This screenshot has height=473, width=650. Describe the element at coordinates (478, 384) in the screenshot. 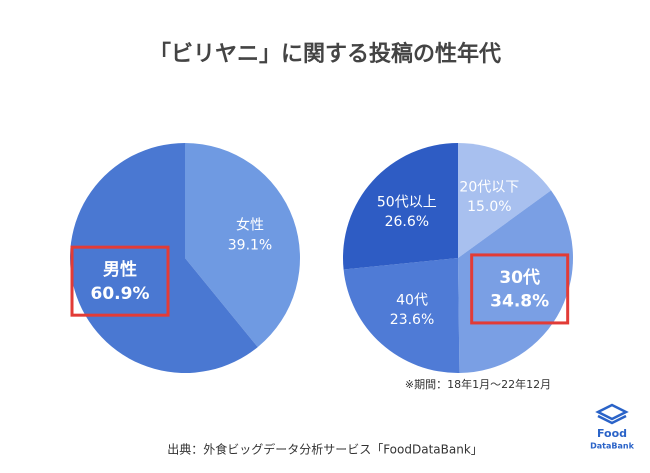

I see `note: ※期間：18年1月〜22年12月` at that location.